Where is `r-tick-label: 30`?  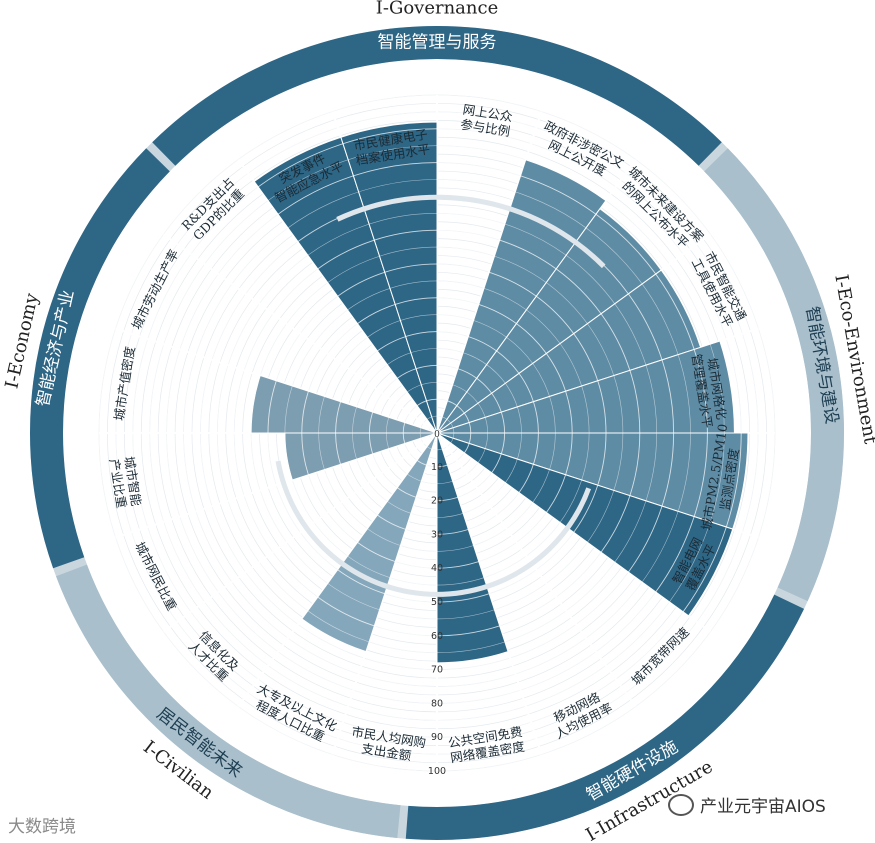 r-tick-label: 30 is located at coordinates (437, 534).